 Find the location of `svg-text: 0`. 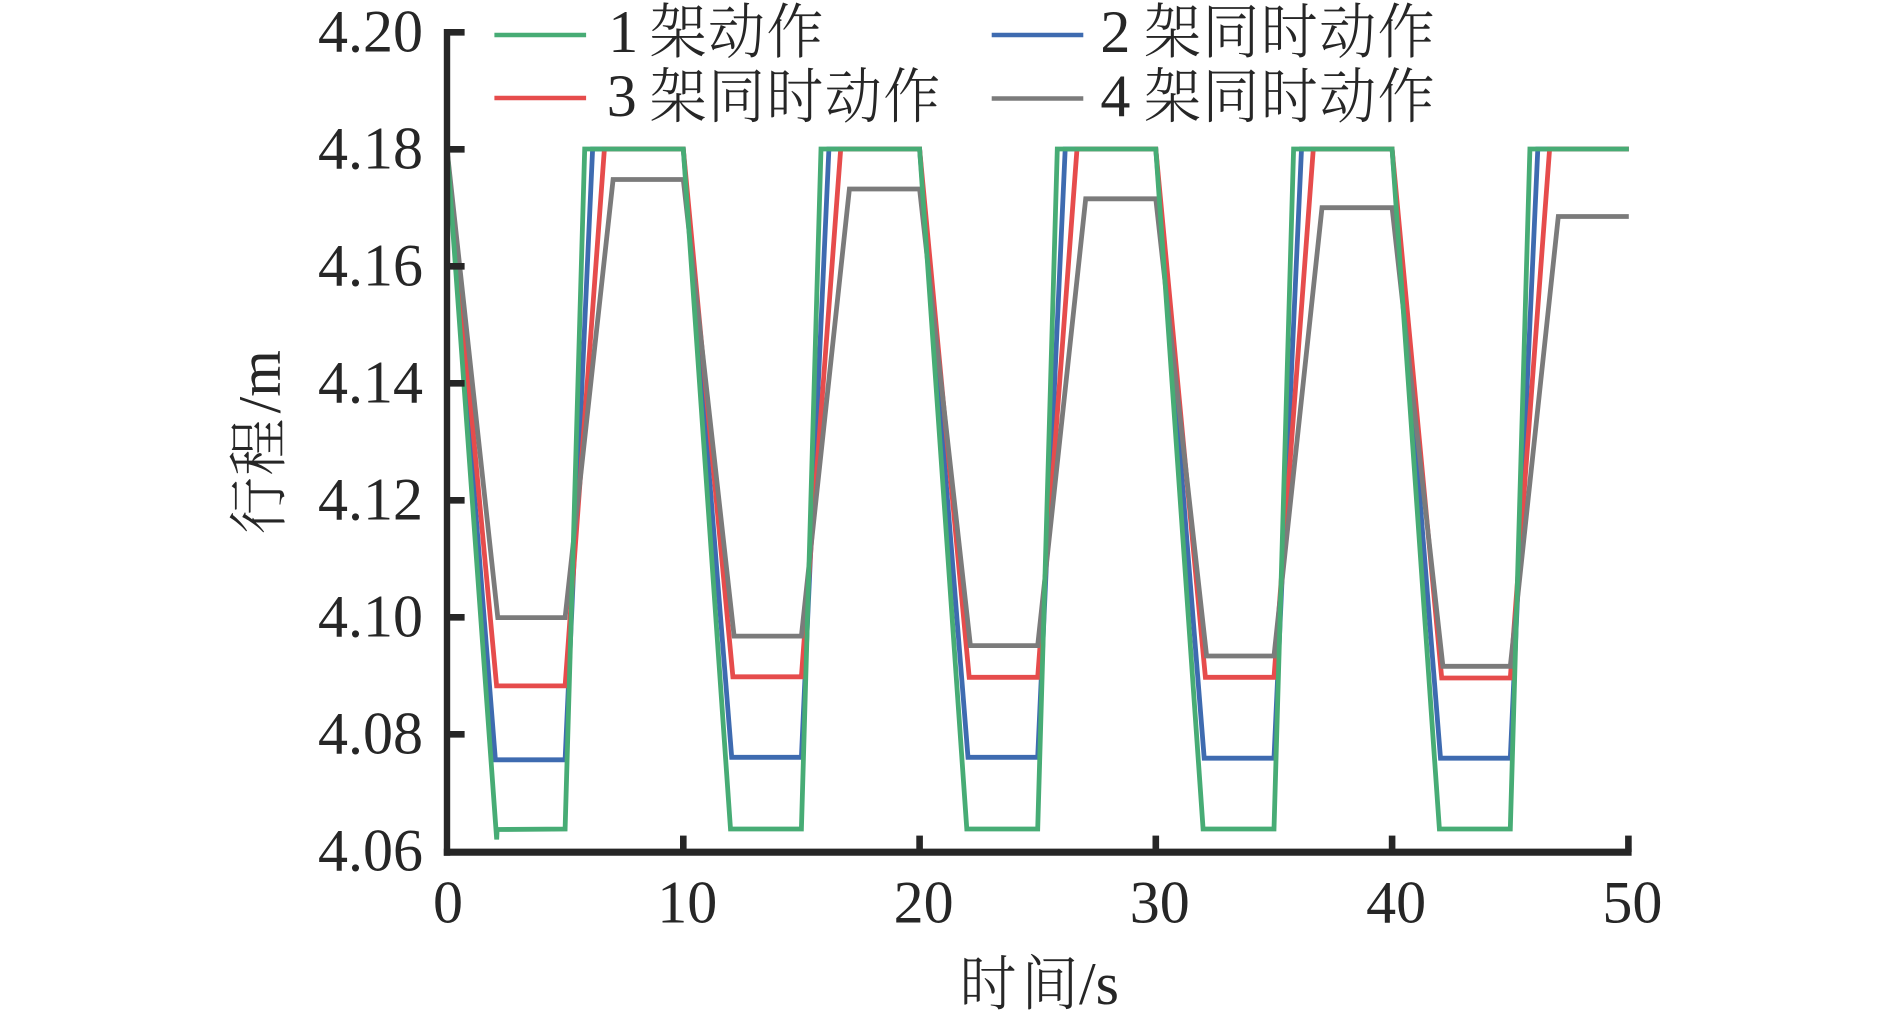

svg-text: 0 is located at coordinates (448, 903).